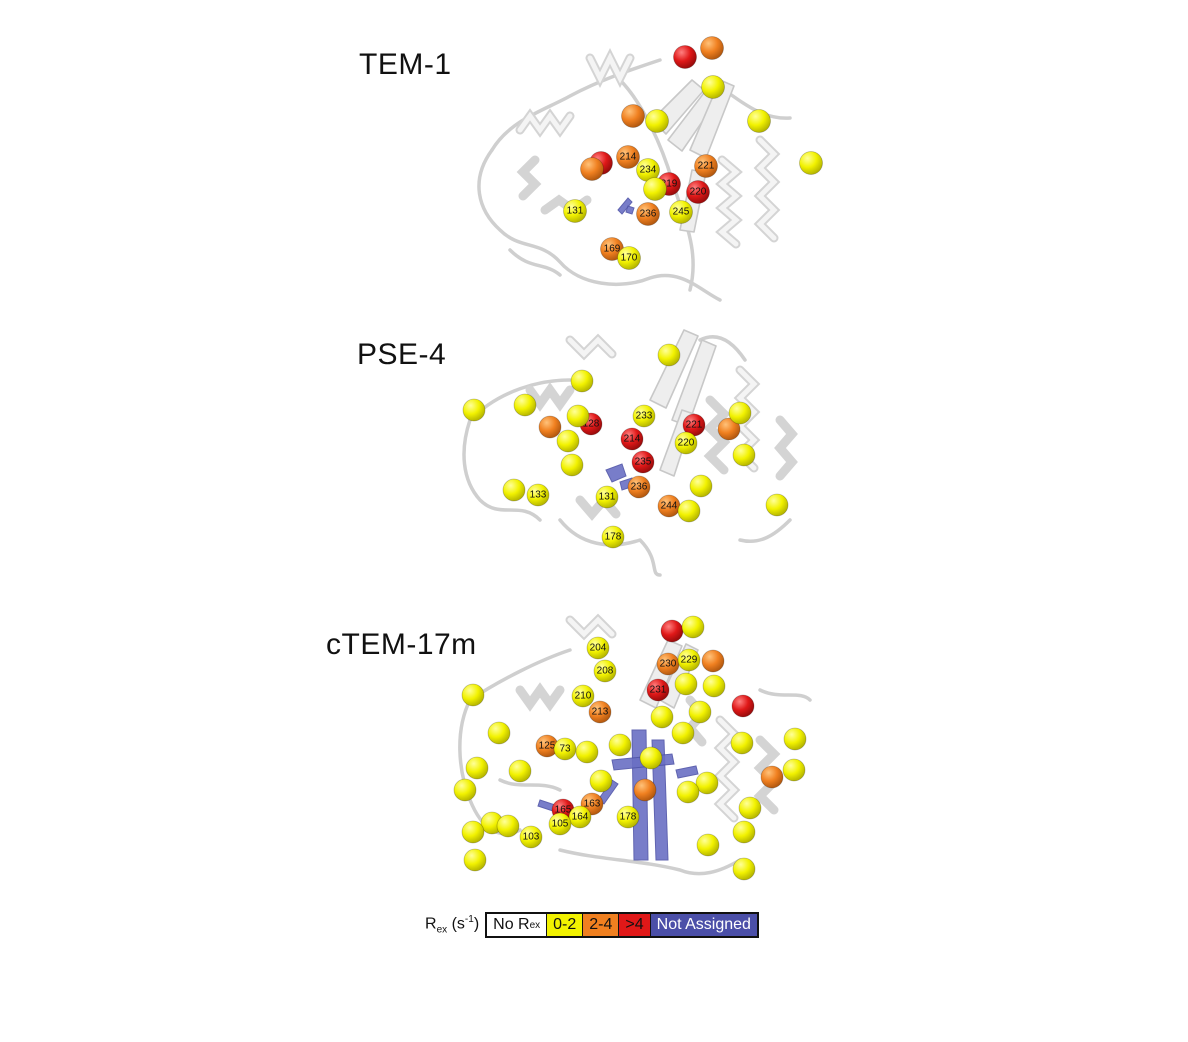 Image resolution: width=1188 pixels, height=1042 pixels. I want to click on pse4-residue-label: 221, so click(694, 425).